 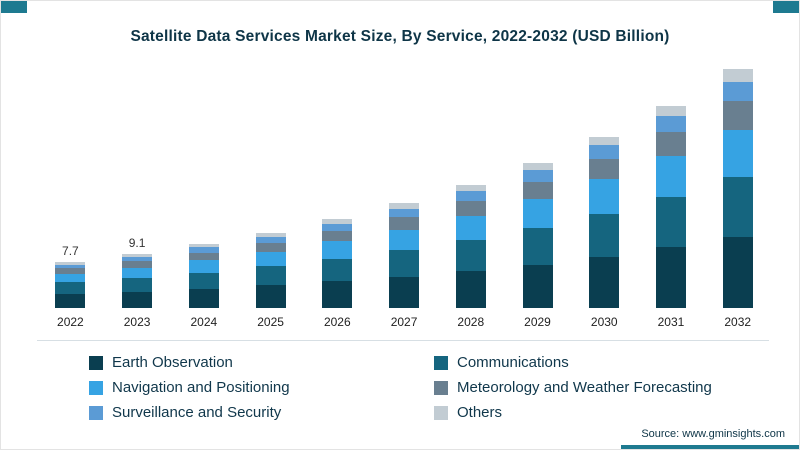 What do you see at coordinates (738, 322) in the screenshot?
I see `x-axis-label: 2032` at bounding box center [738, 322].